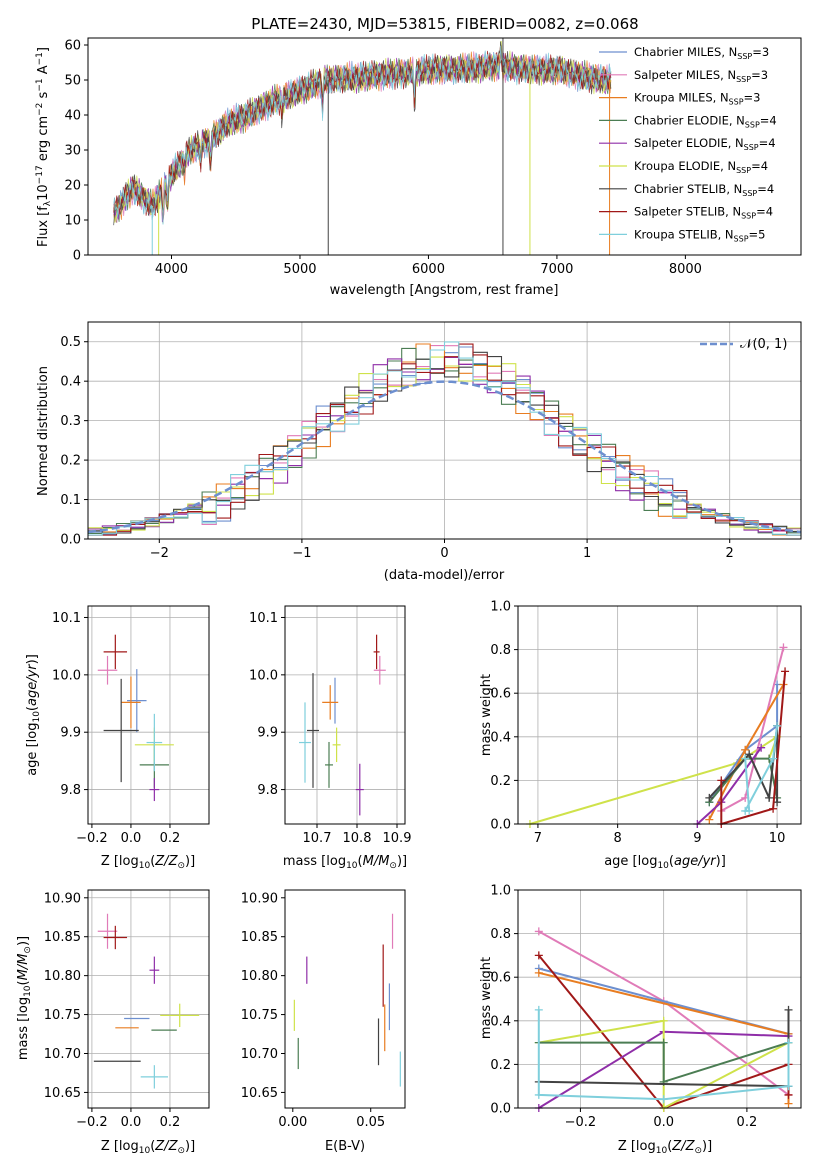 The width and height of the screenshot is (819, 1170). I want to click on y-tick-label: 10.1, so click(263, 618).